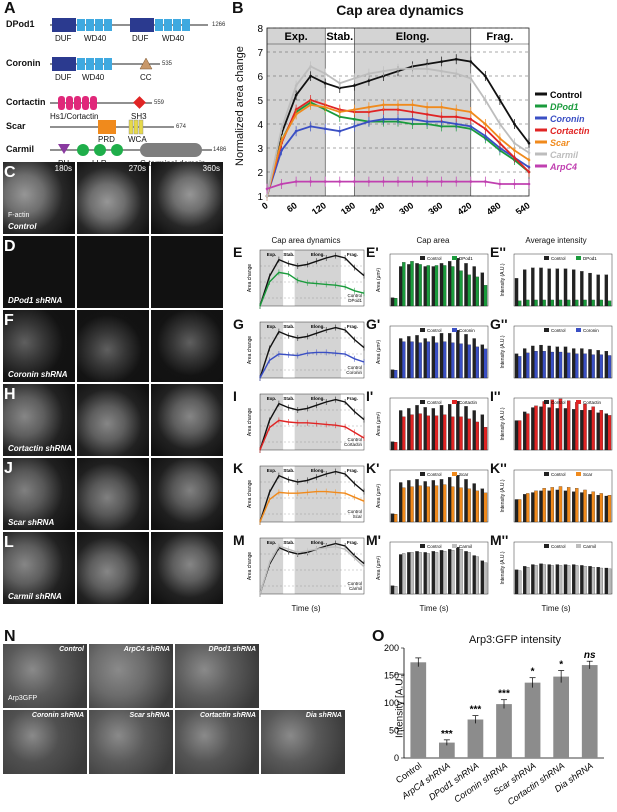 The width and height of the screenshot is (617, 812). Describe the element at coordinates (306, 240) in the screenshot. I see `col1-header: Cap area dynamics` at that location.